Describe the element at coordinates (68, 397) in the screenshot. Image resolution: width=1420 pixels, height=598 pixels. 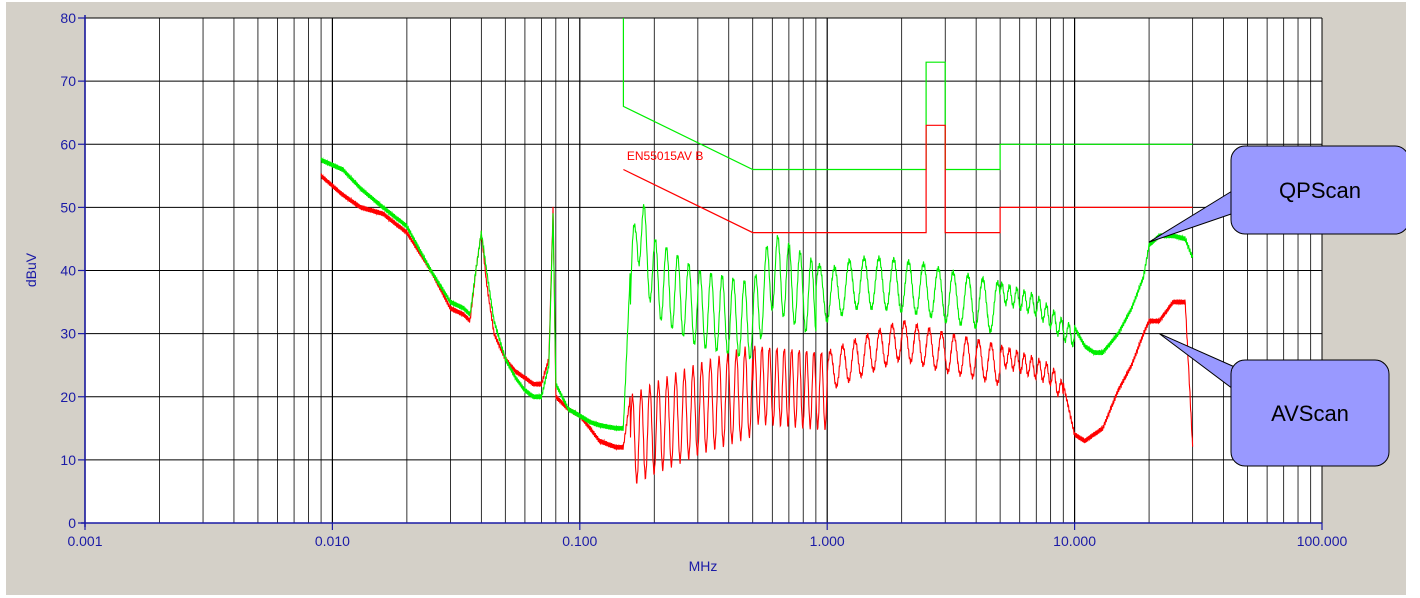
I see `y-tick-label: 20` at that location.